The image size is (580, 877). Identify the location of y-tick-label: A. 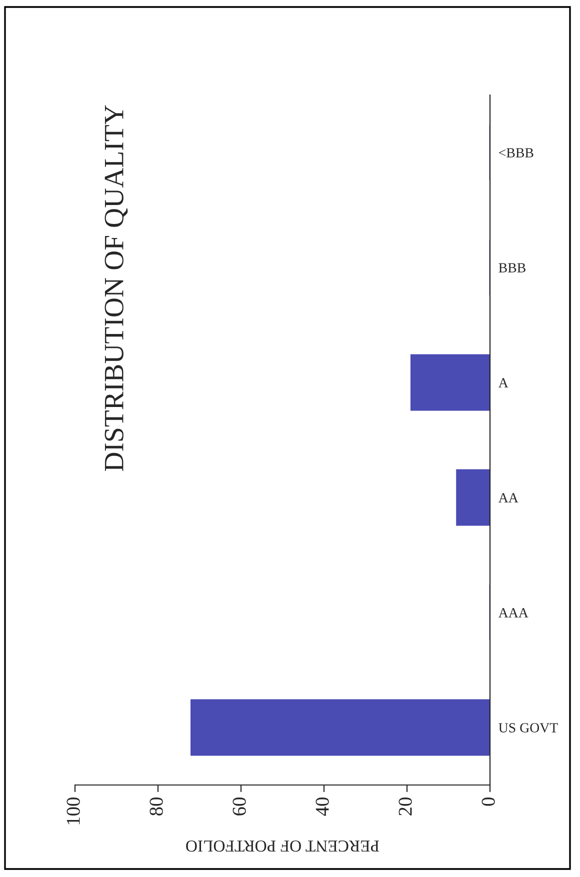
(503, 383).